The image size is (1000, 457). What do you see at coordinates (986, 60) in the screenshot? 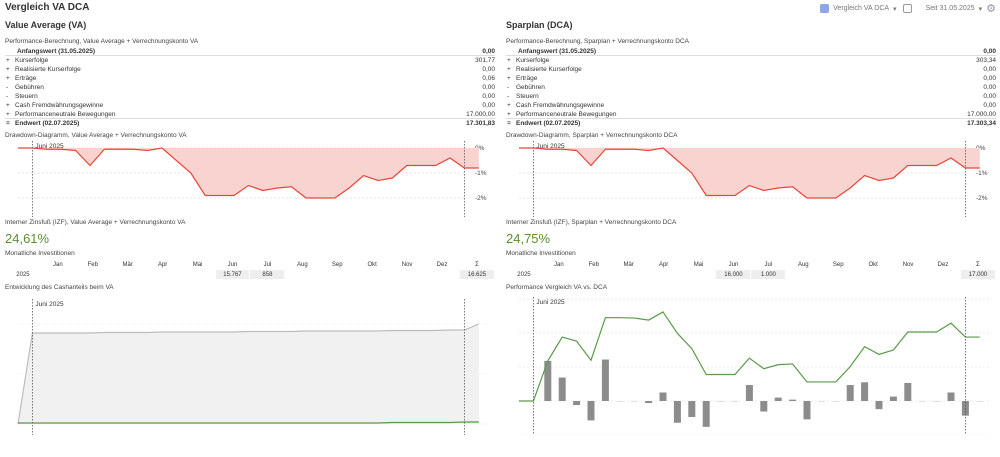
I see `row-value: 303,34` at bounding box center [986, 60].